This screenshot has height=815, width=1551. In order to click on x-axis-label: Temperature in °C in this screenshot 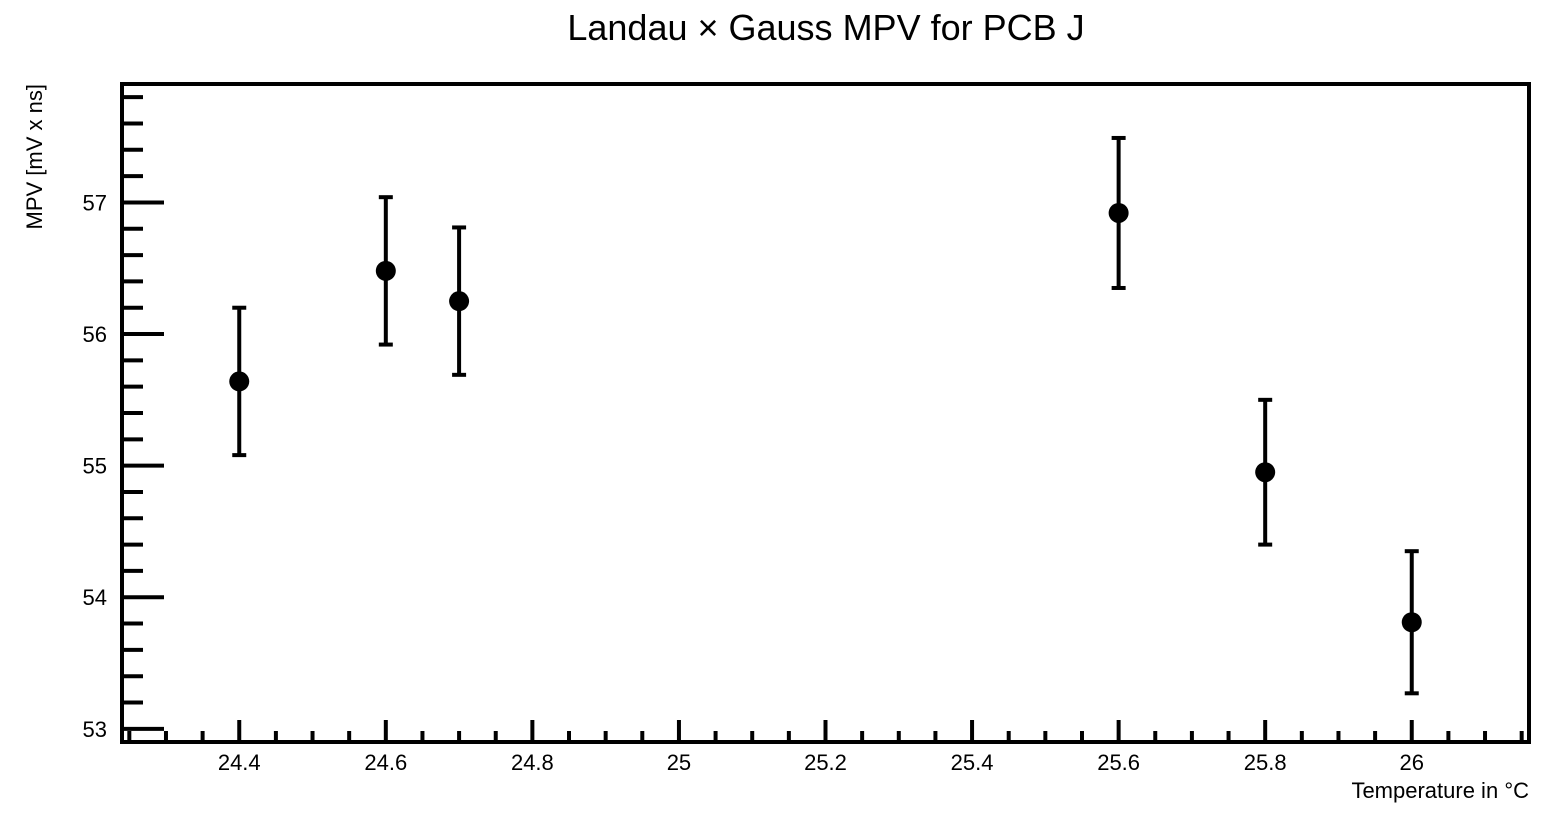, I will do `click(1440, 790)`.